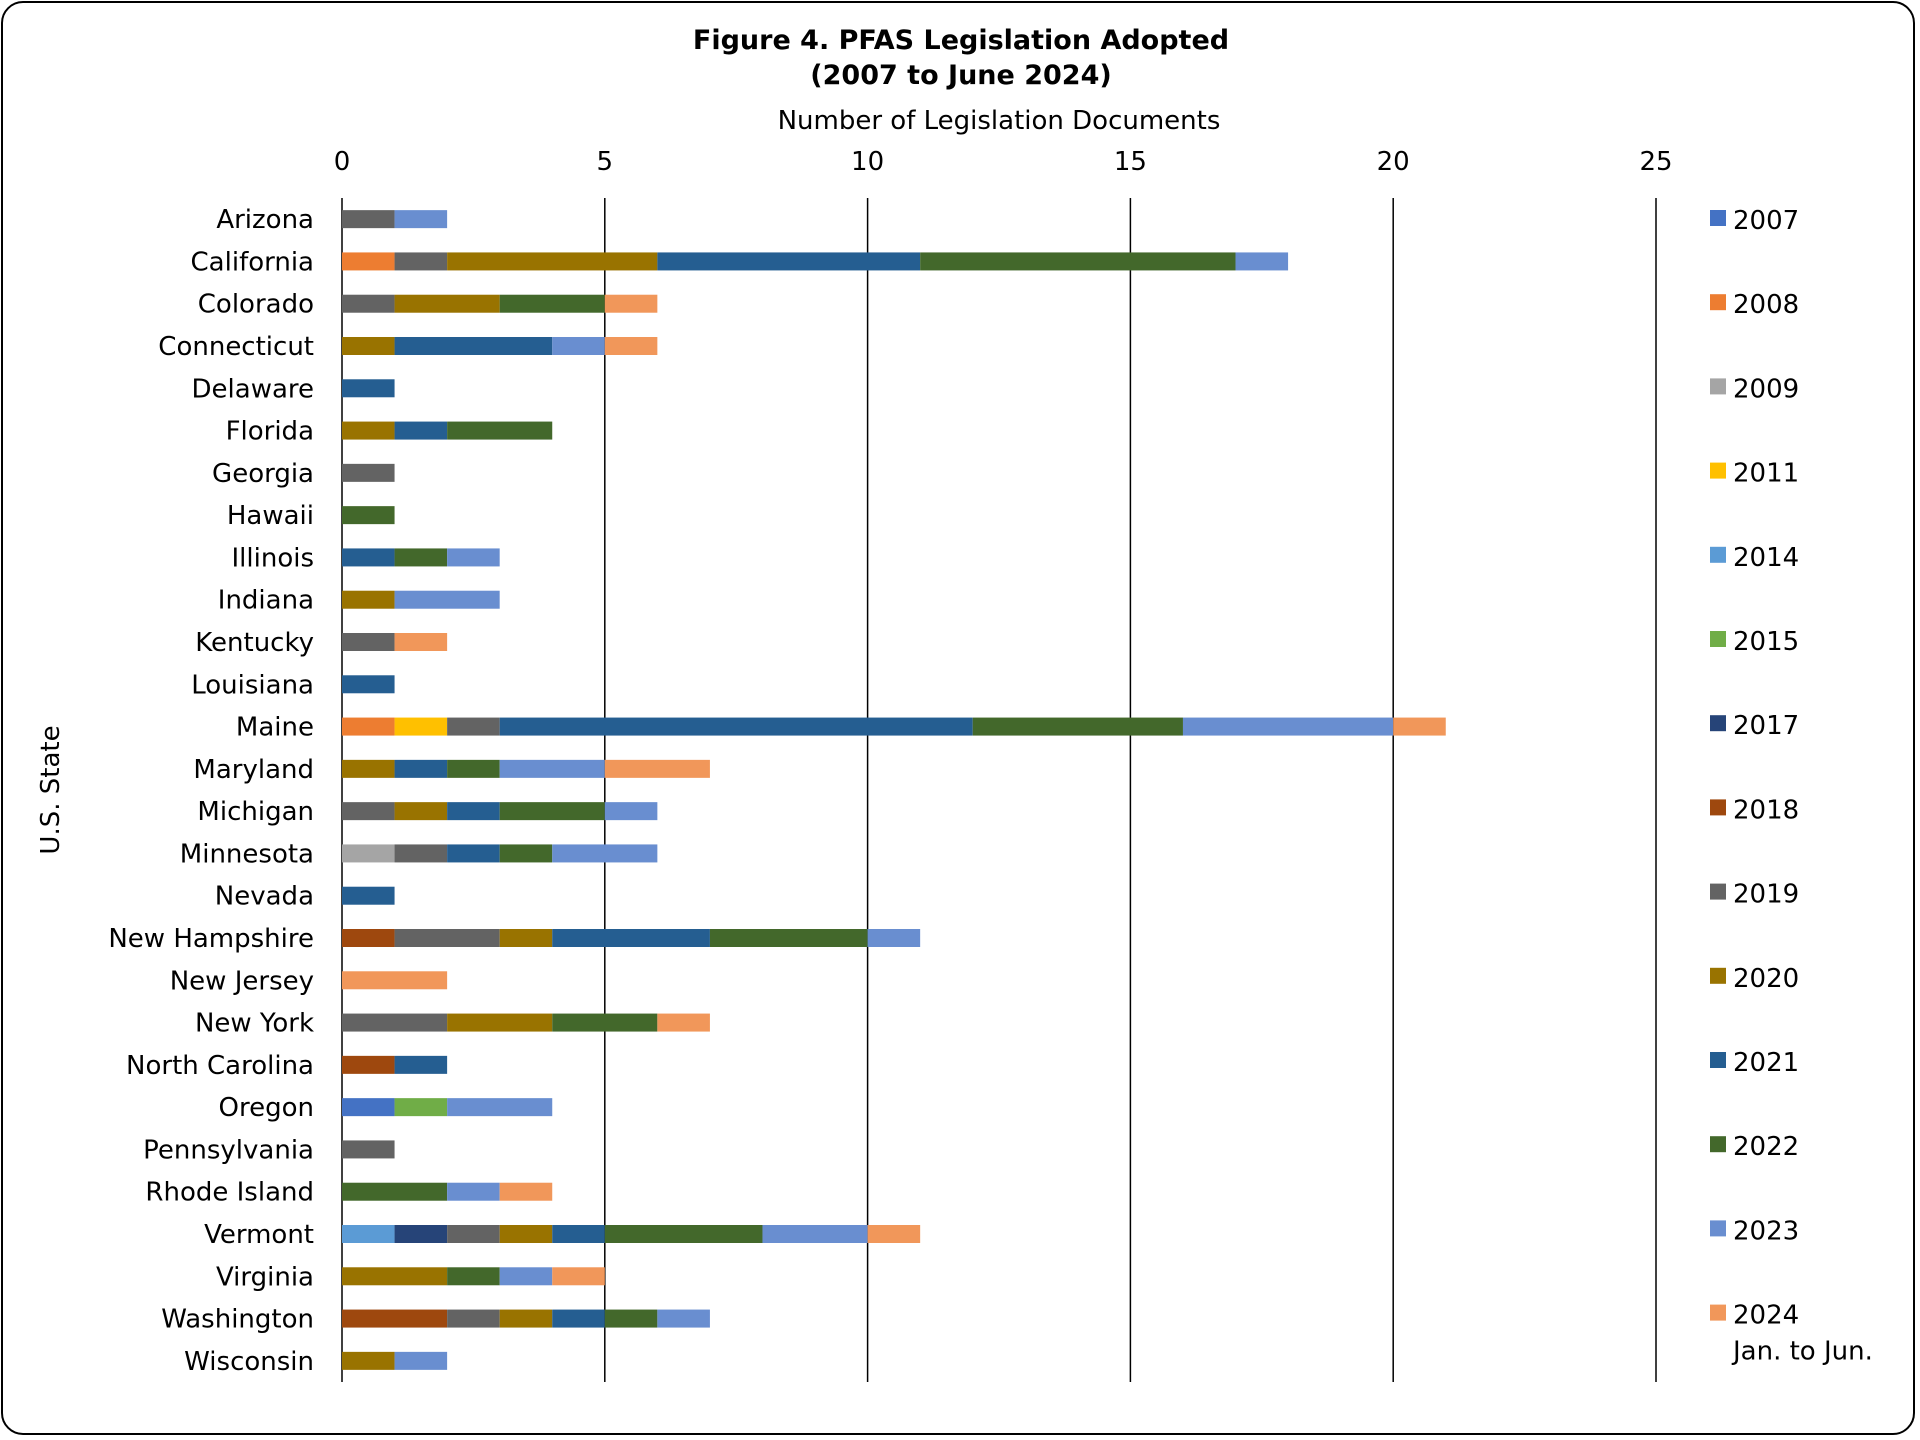 The height and width of the screenshot is (1440, 1920). I want to click on y-category-label: Indiana, so click(266, 601).